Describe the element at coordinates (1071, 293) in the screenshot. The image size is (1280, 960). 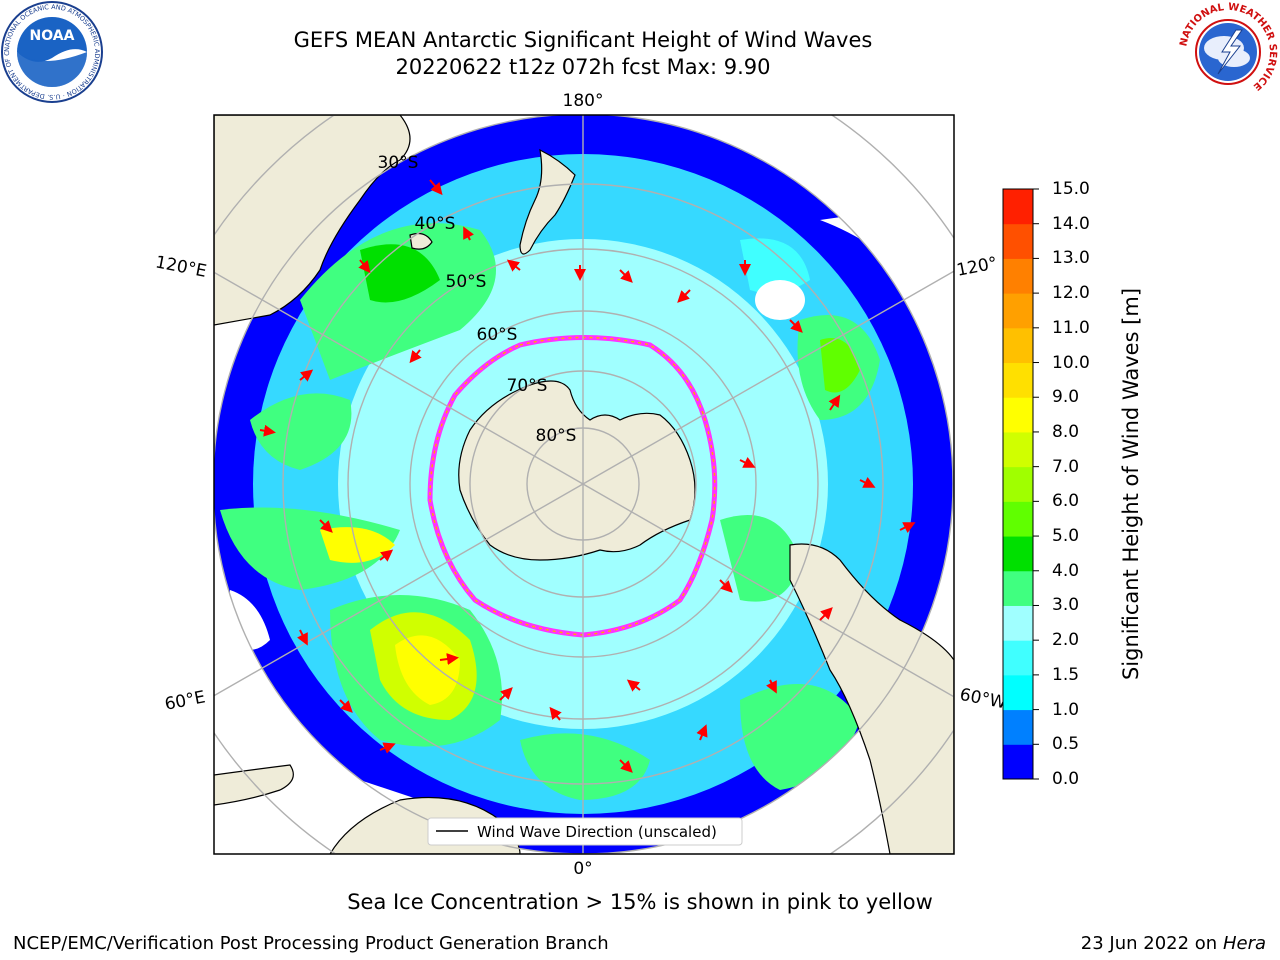
I see `colorbar-tick-label: 12.0` at that location.